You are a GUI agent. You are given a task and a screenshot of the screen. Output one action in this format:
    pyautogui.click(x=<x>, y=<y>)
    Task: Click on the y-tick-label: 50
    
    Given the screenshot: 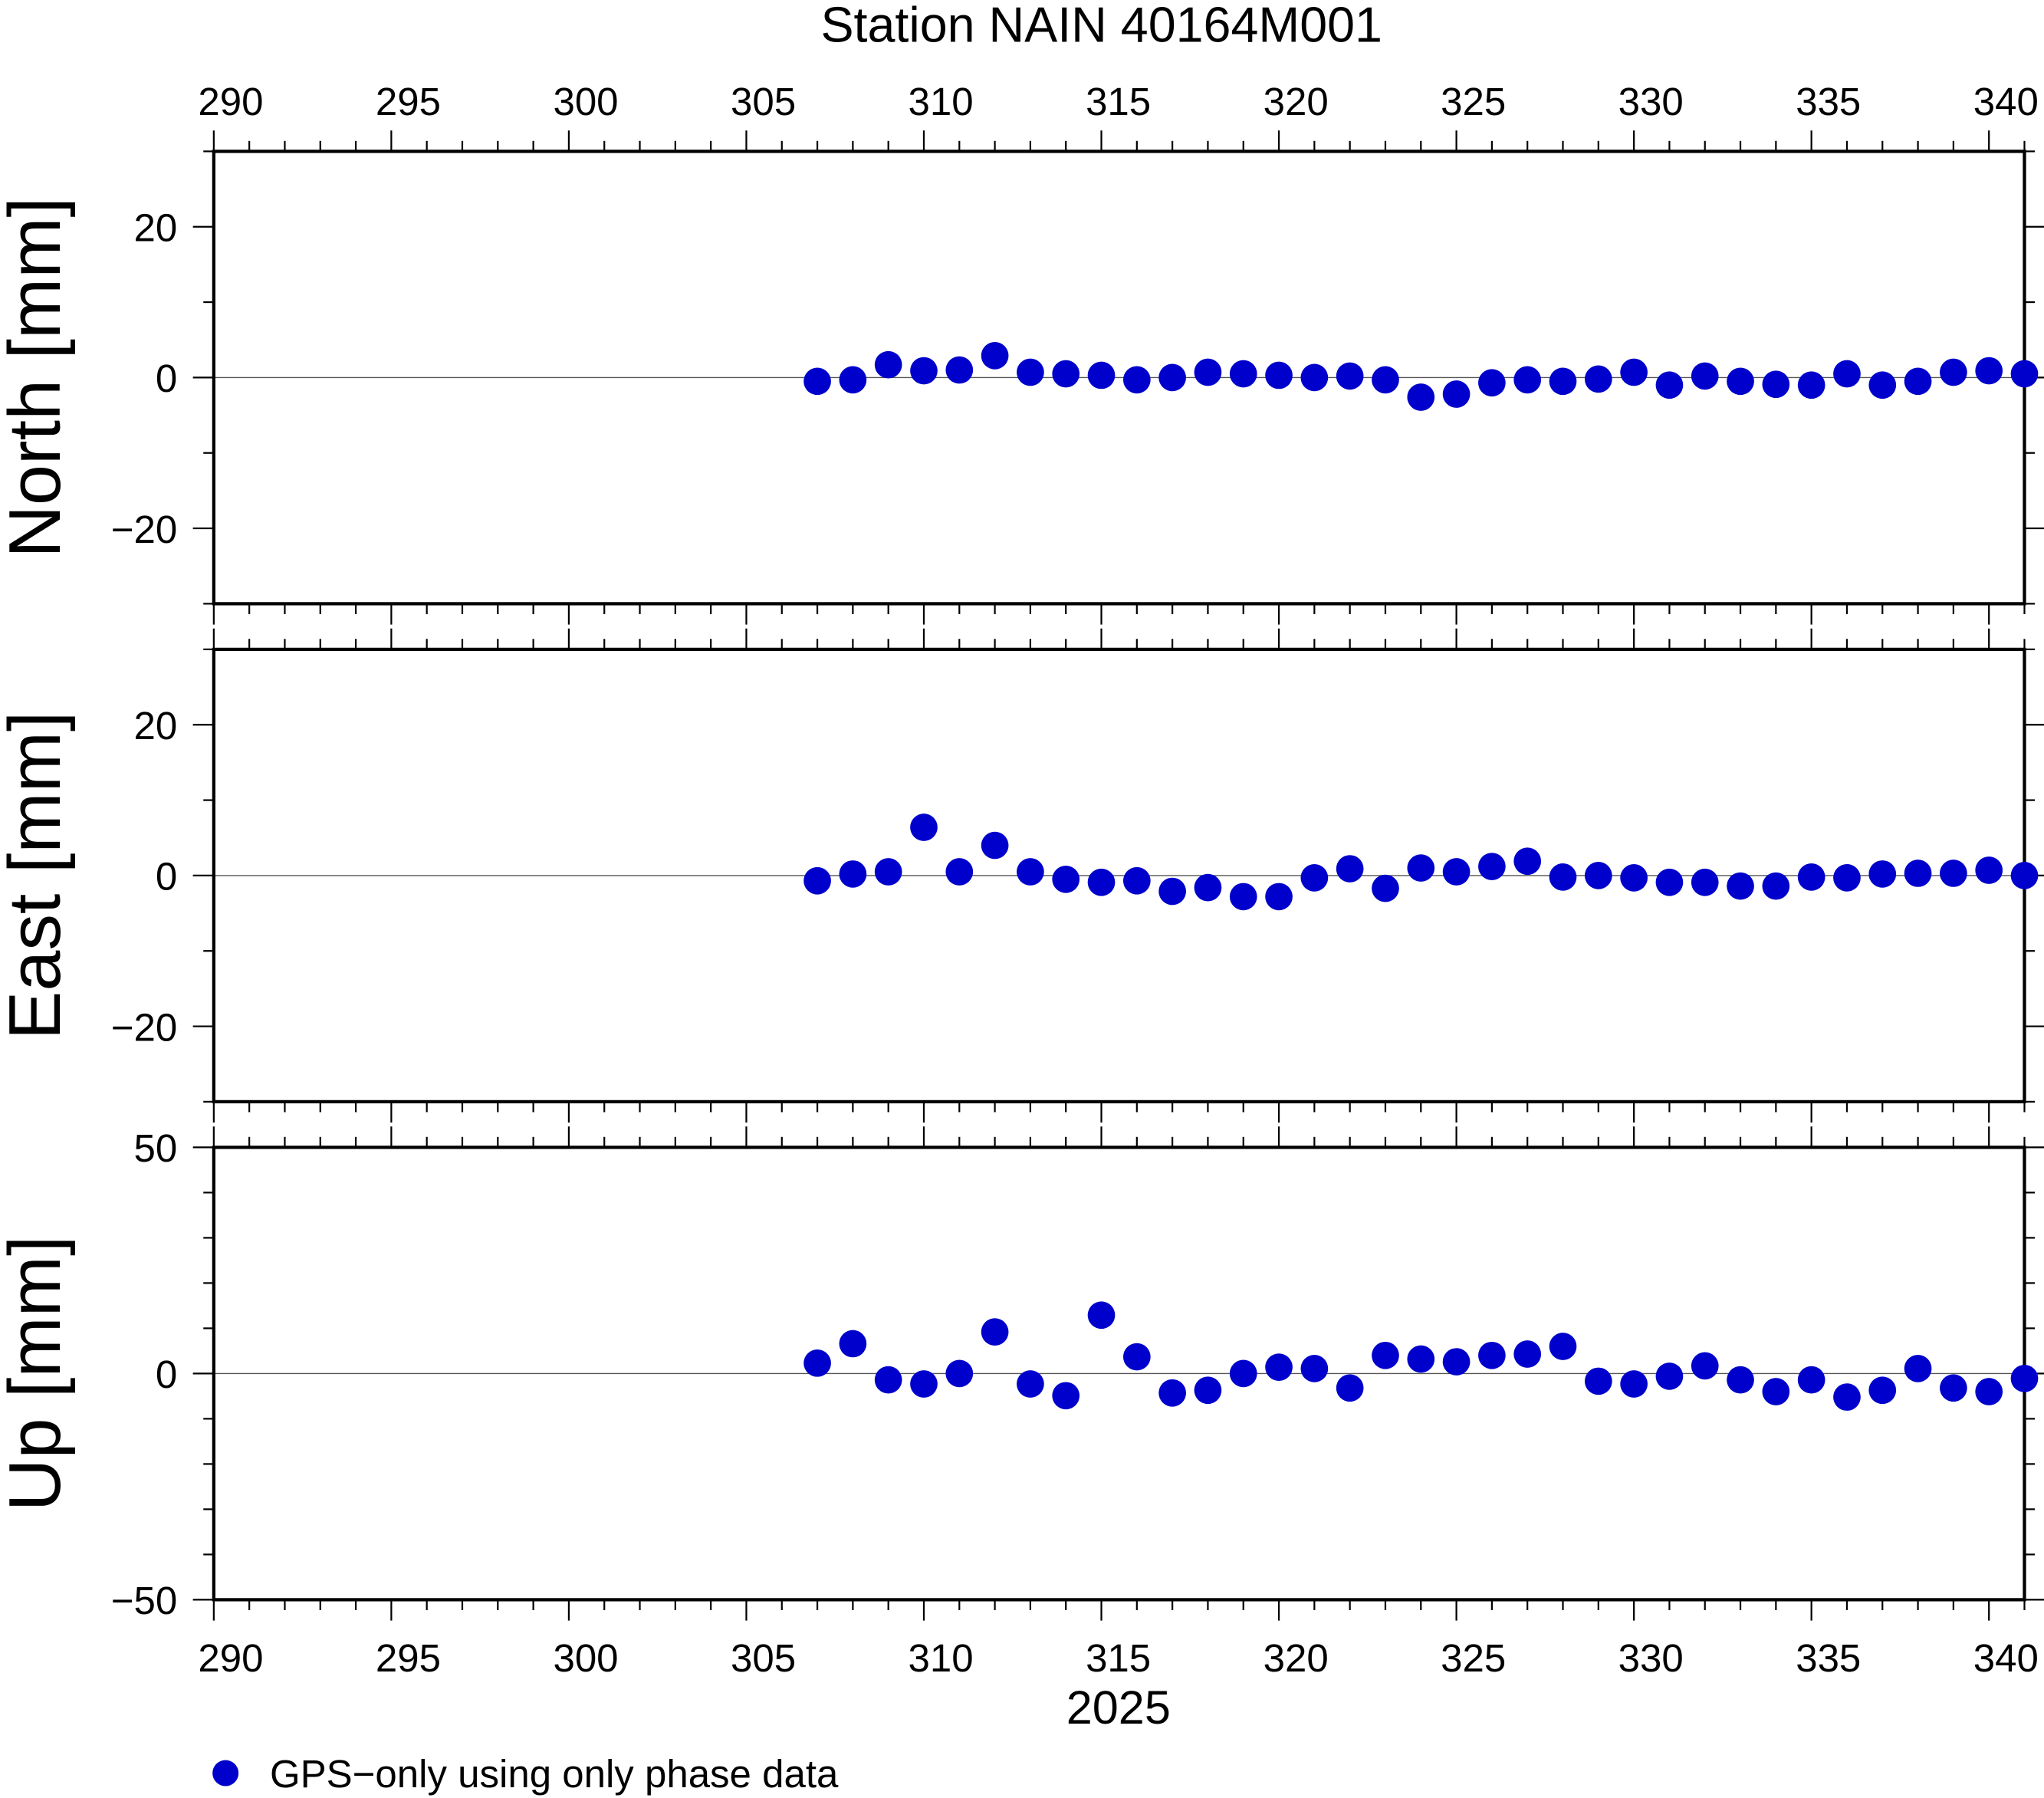 What is the action you would take?
    pyautogui.click(x=156, y=1148)
    